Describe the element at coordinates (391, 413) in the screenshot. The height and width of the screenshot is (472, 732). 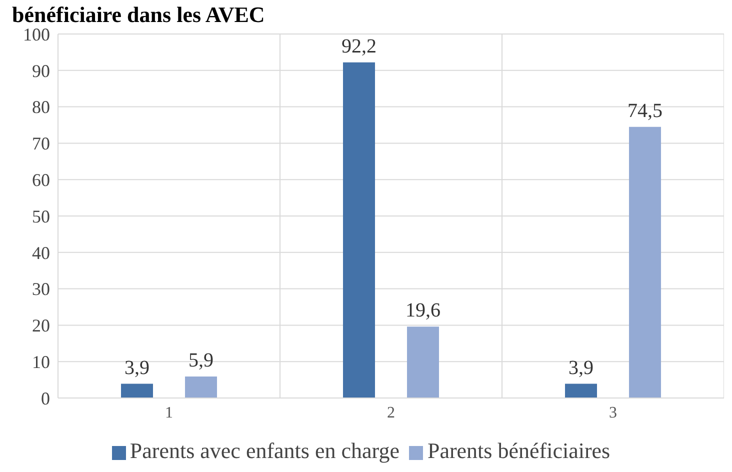
I see `x-tick-label: 2` at that location.